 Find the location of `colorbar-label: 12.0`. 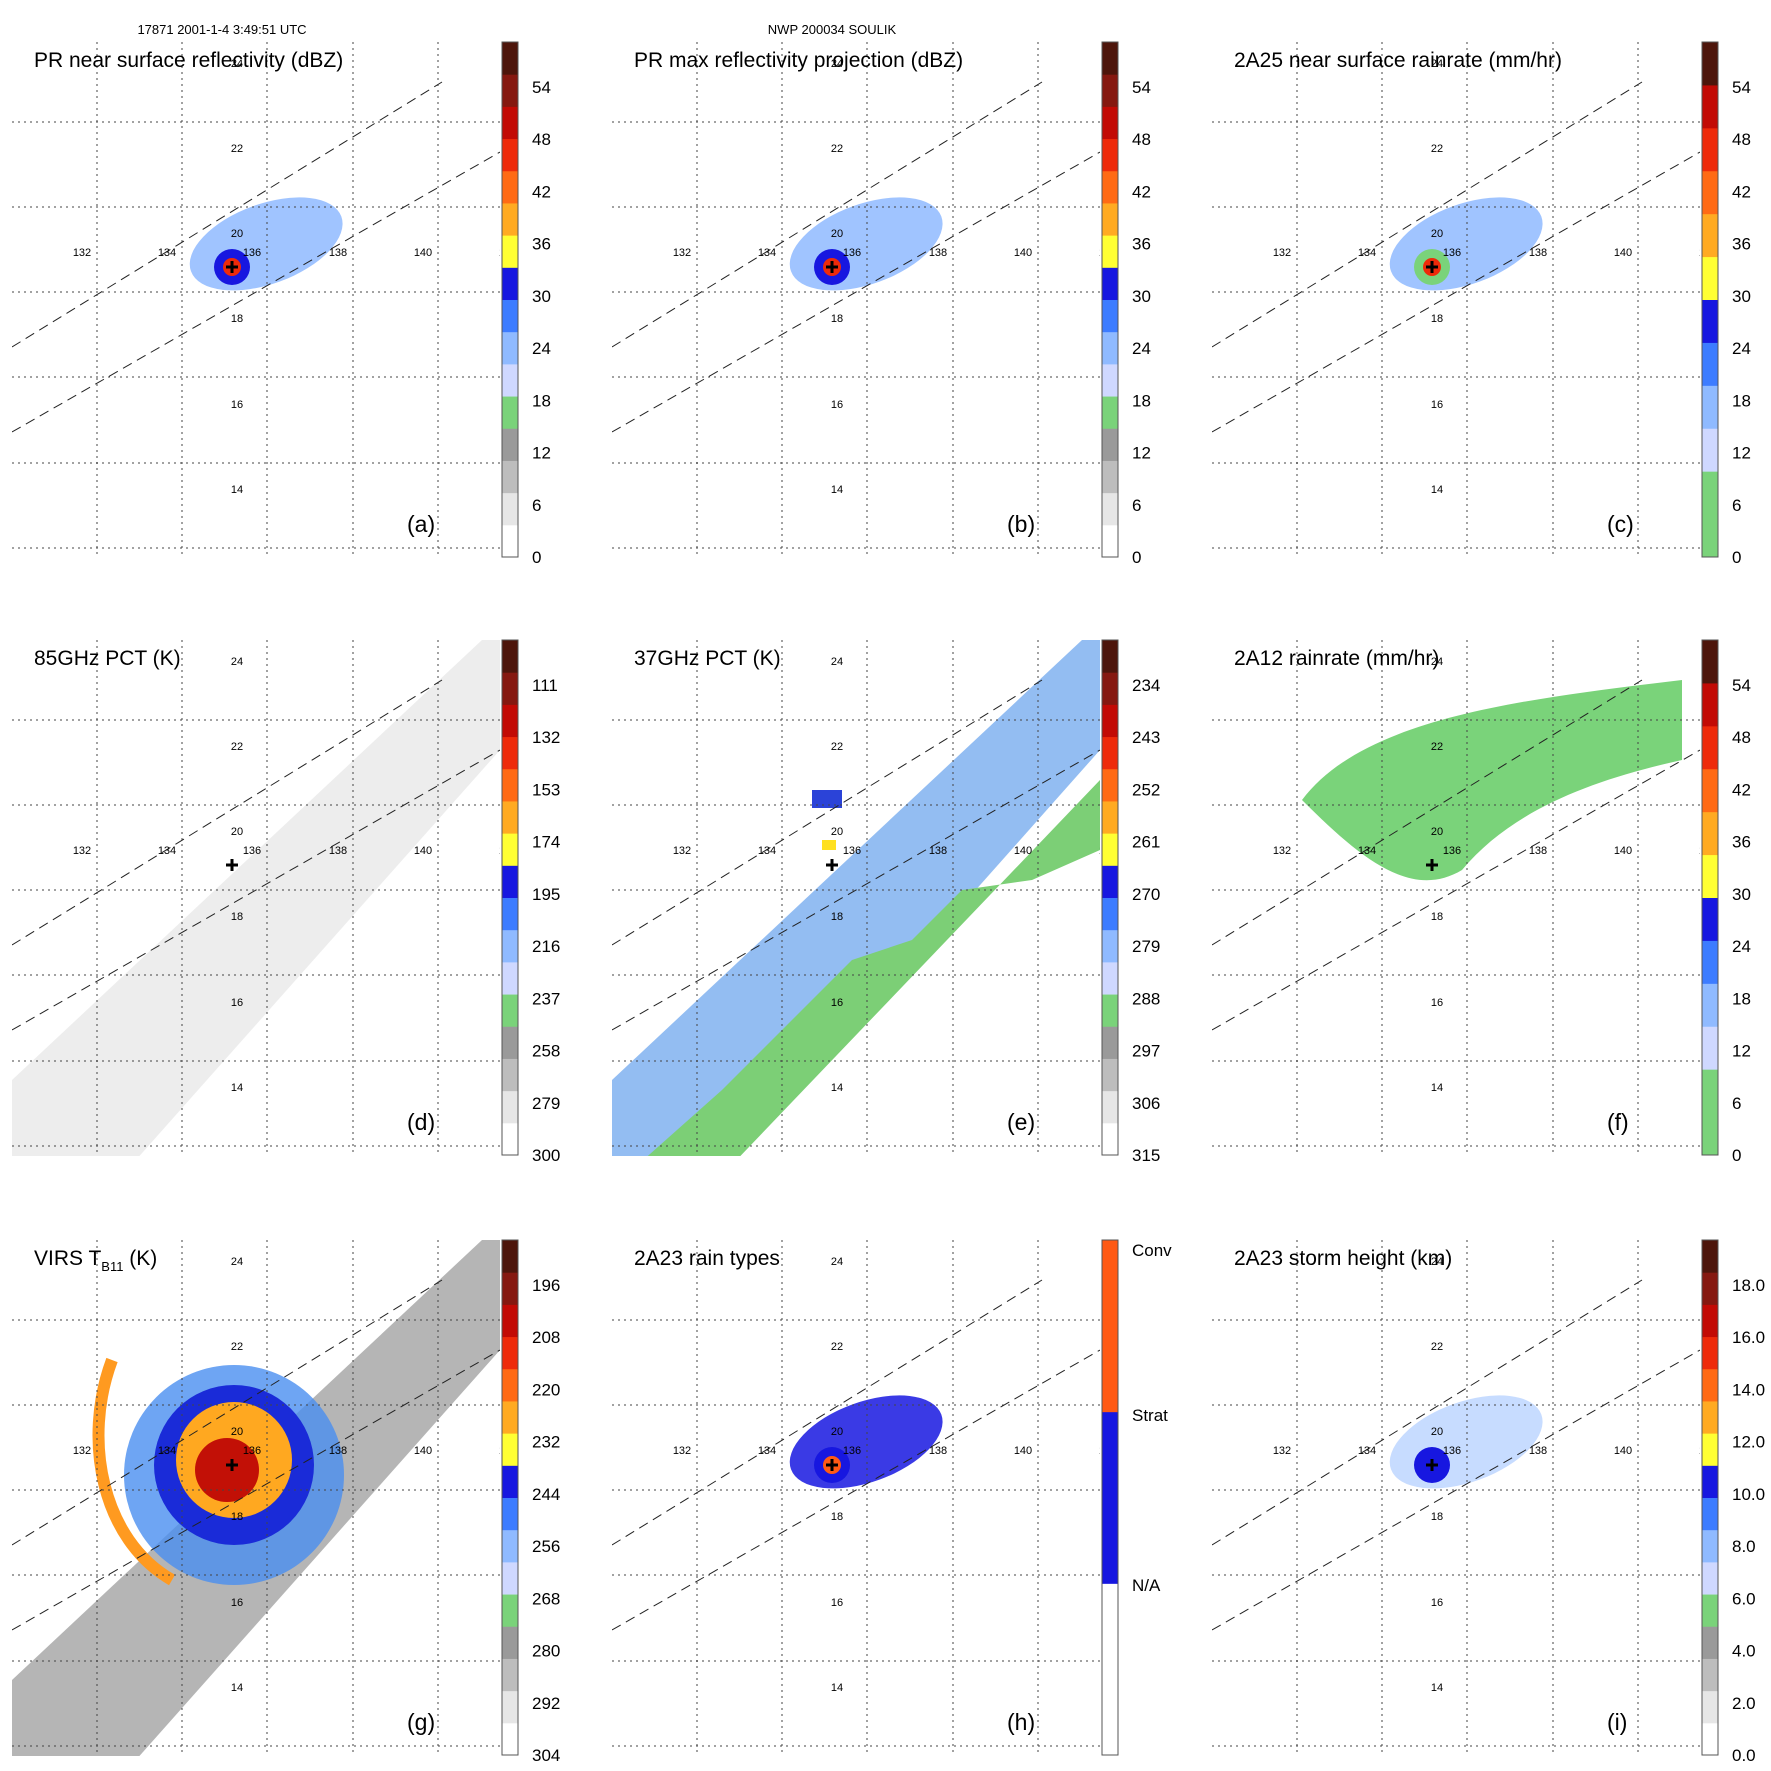

colorbar-label: 12.0 is located at coordinates (1748, 1442).